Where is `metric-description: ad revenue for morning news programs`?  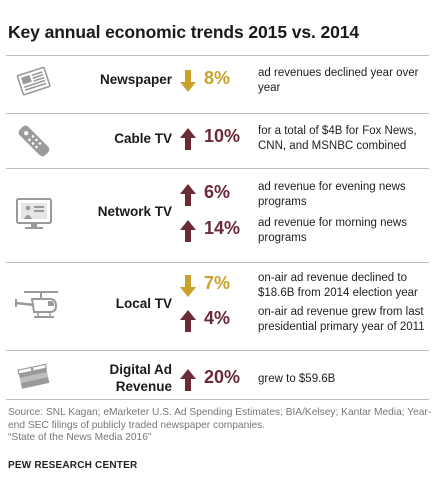
metric-description: ad revenue for morning news programs is located at coordinates (332, 230).